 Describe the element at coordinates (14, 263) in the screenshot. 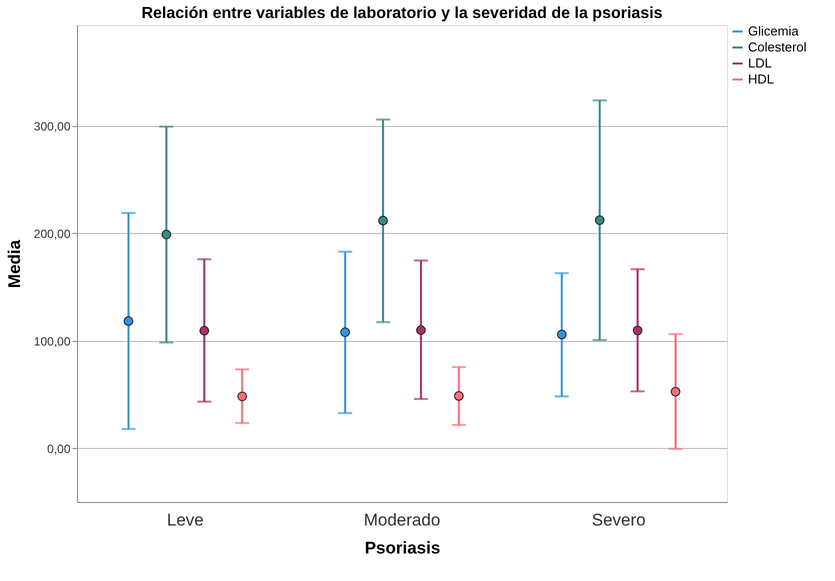

I see `y-axis-title: Media` at that location.